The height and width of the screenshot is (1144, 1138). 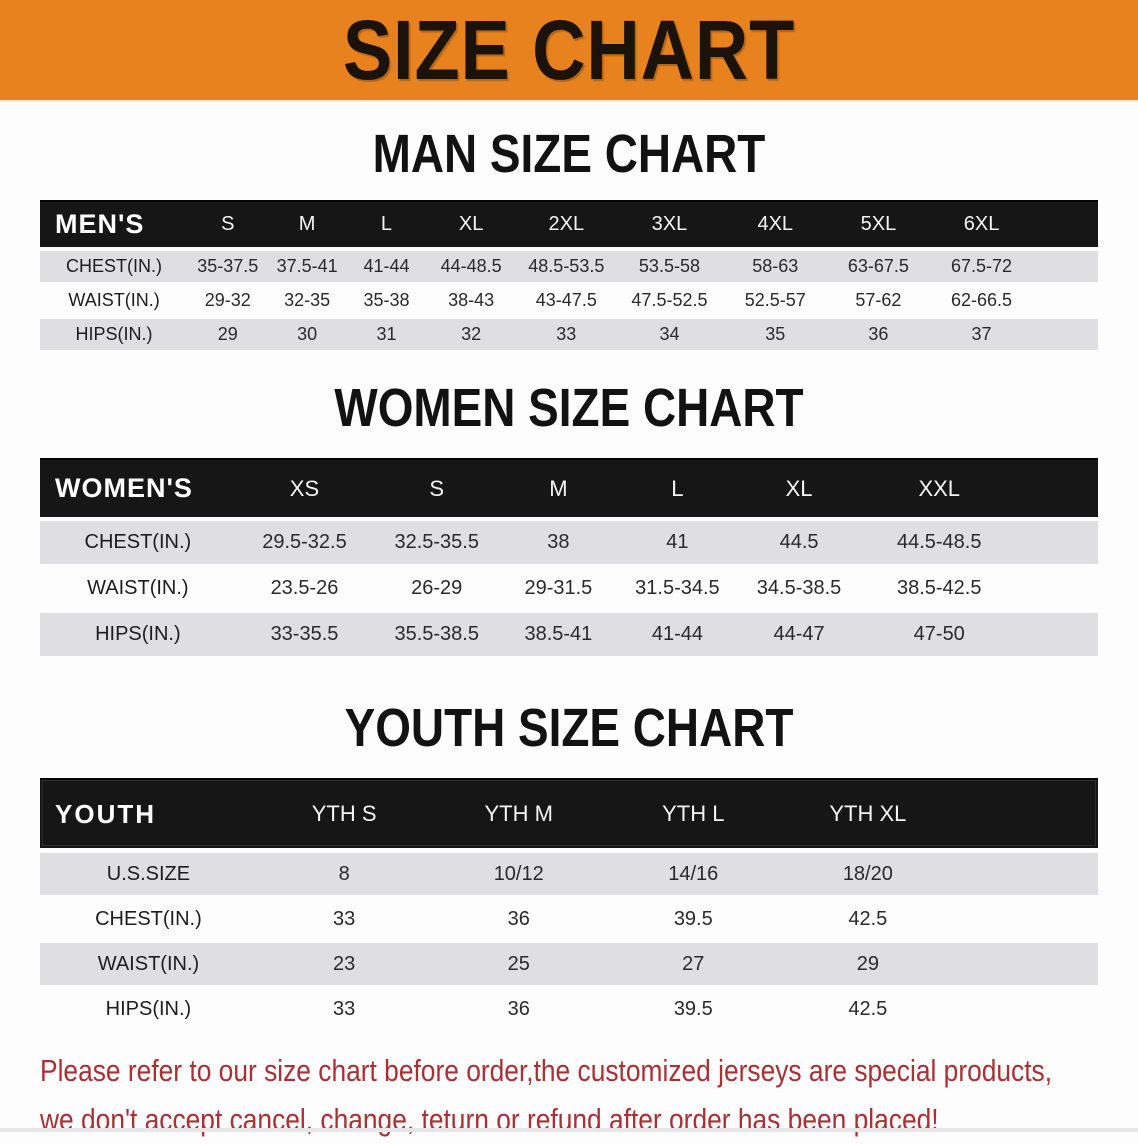 I want to click on row-label: U.S.SIZE, so click(x=148, y=873).